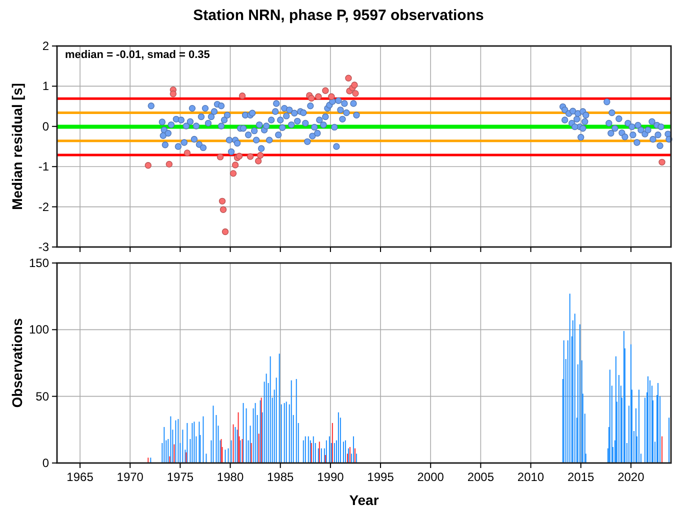 The width and height of the screenshot is (677, 511). I want to click on x-tick-label: 2010, so click(530, 477).